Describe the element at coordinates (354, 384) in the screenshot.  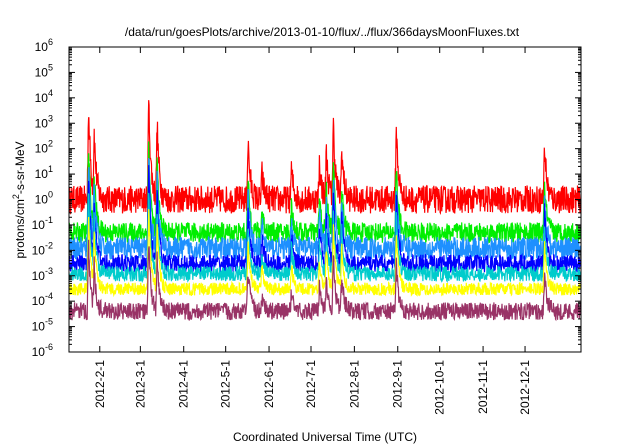
I see `x-tick-label: 2012-8-1` at that location.